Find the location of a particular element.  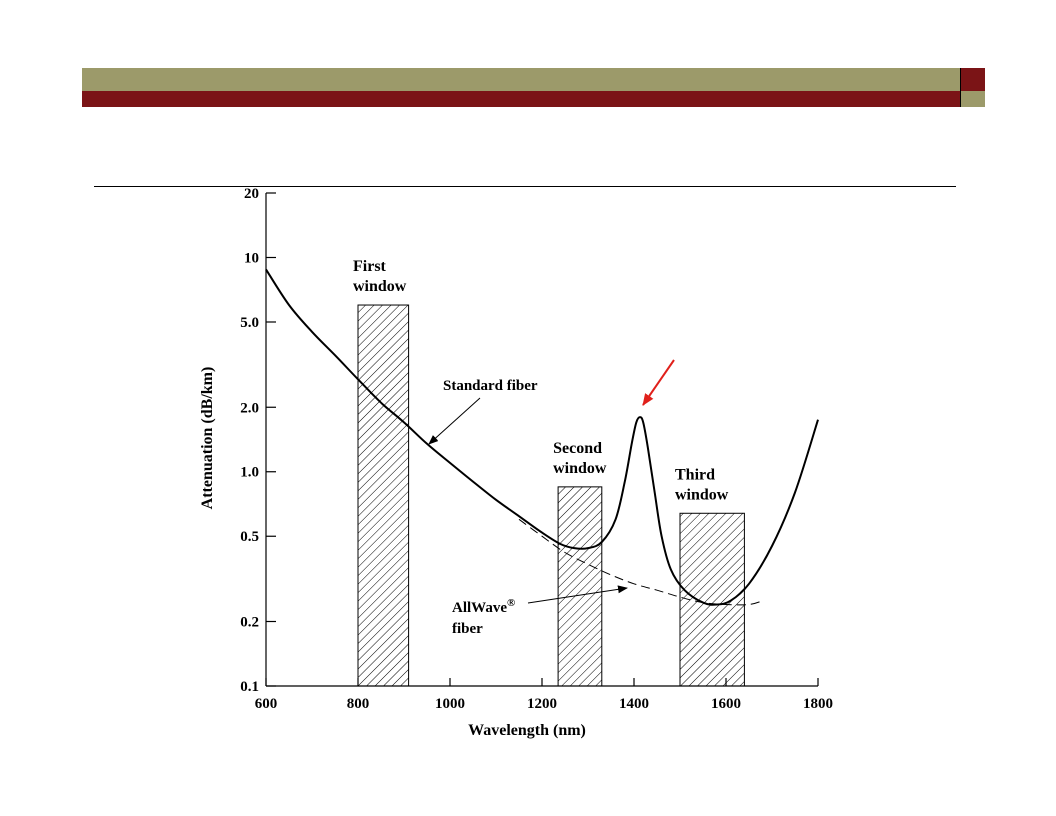

y-tick-label: 2.0 is located at coordinates (249, 408).